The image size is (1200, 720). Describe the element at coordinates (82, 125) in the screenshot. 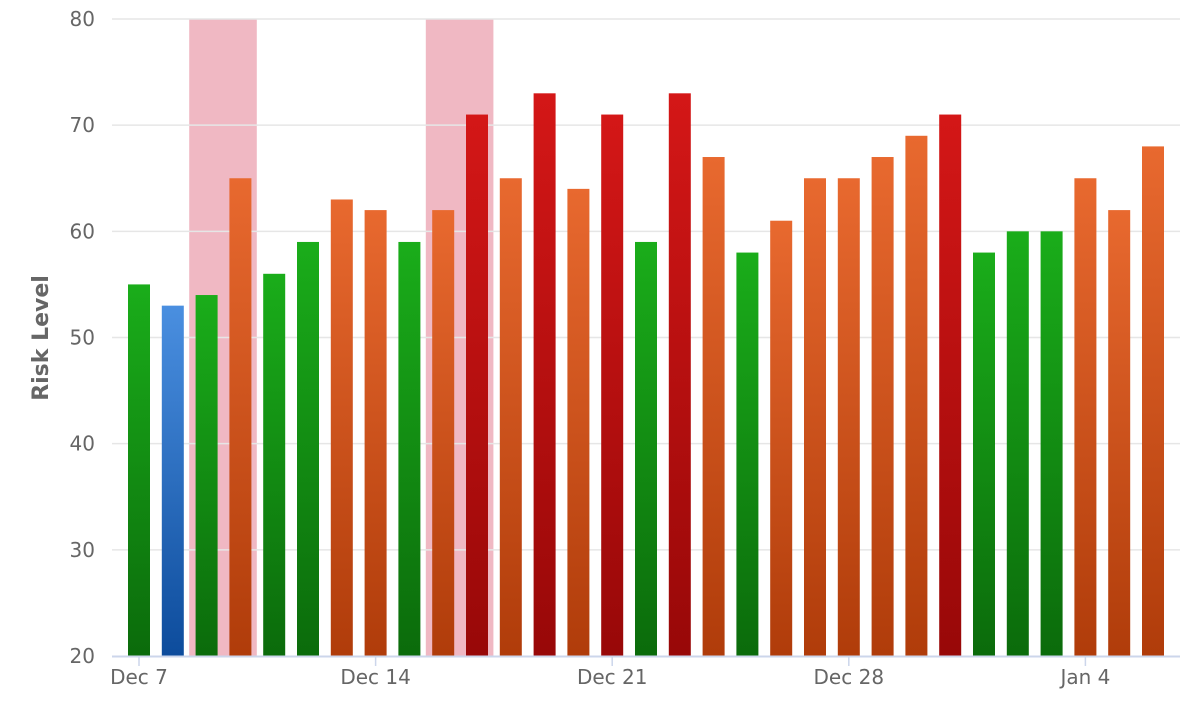

I see `y-tick-label: 70` at that location.